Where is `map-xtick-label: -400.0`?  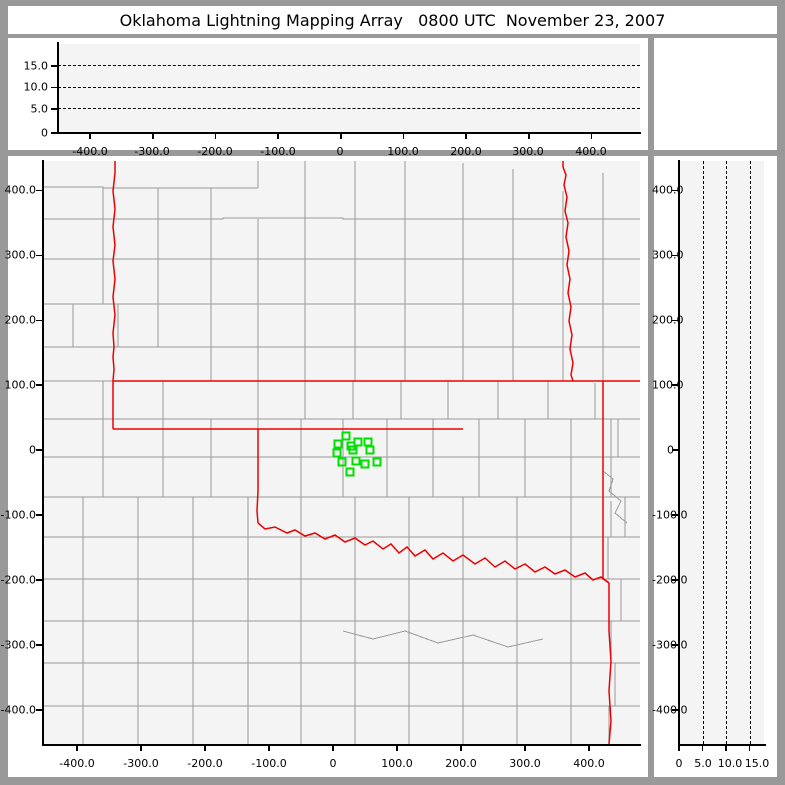
map-xtick-label: -400.0 is located at coordinates (77, 763).